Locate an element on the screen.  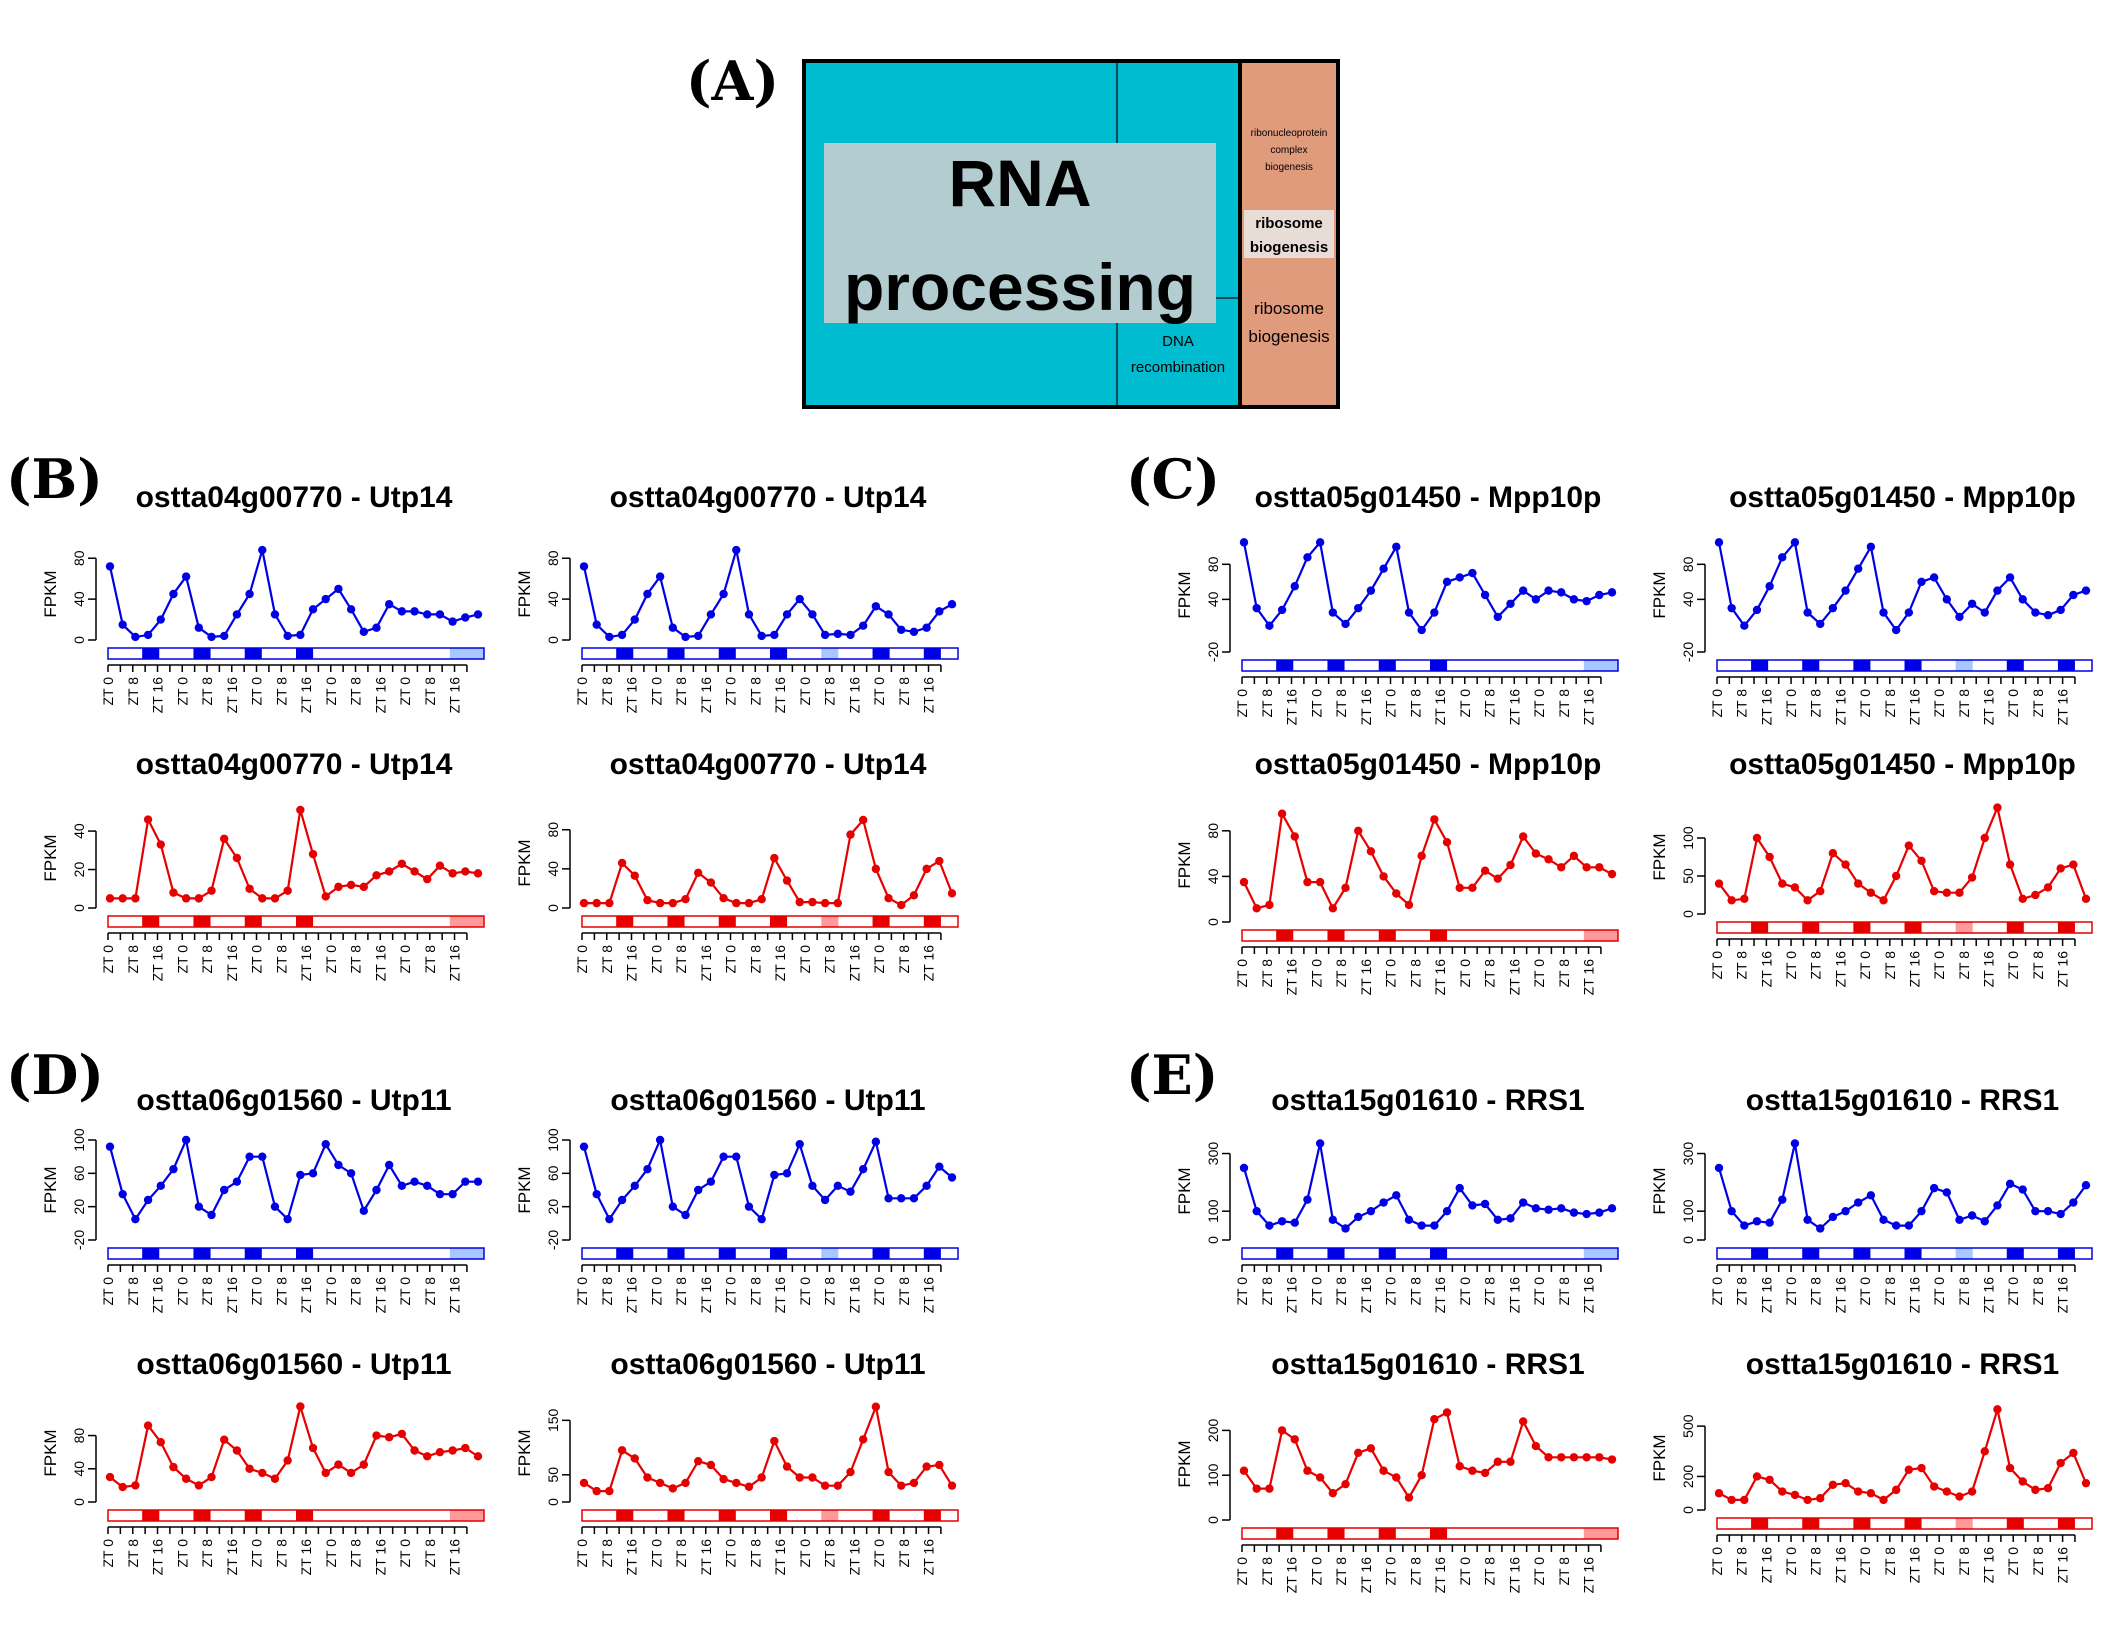
y-tick-label: -20 is located at coordinates (1688, 652).